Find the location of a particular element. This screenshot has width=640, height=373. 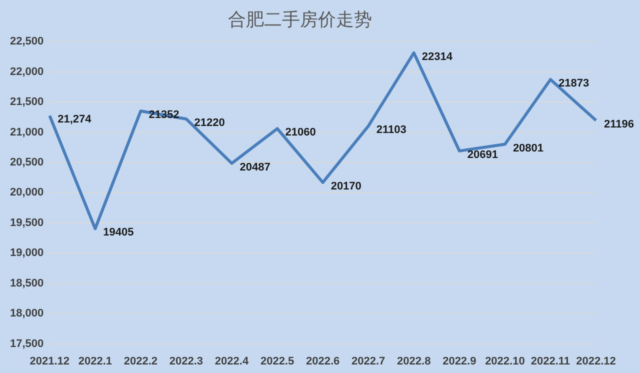

x-tick-label: 2022.12 is located at coordinates (596, 361).